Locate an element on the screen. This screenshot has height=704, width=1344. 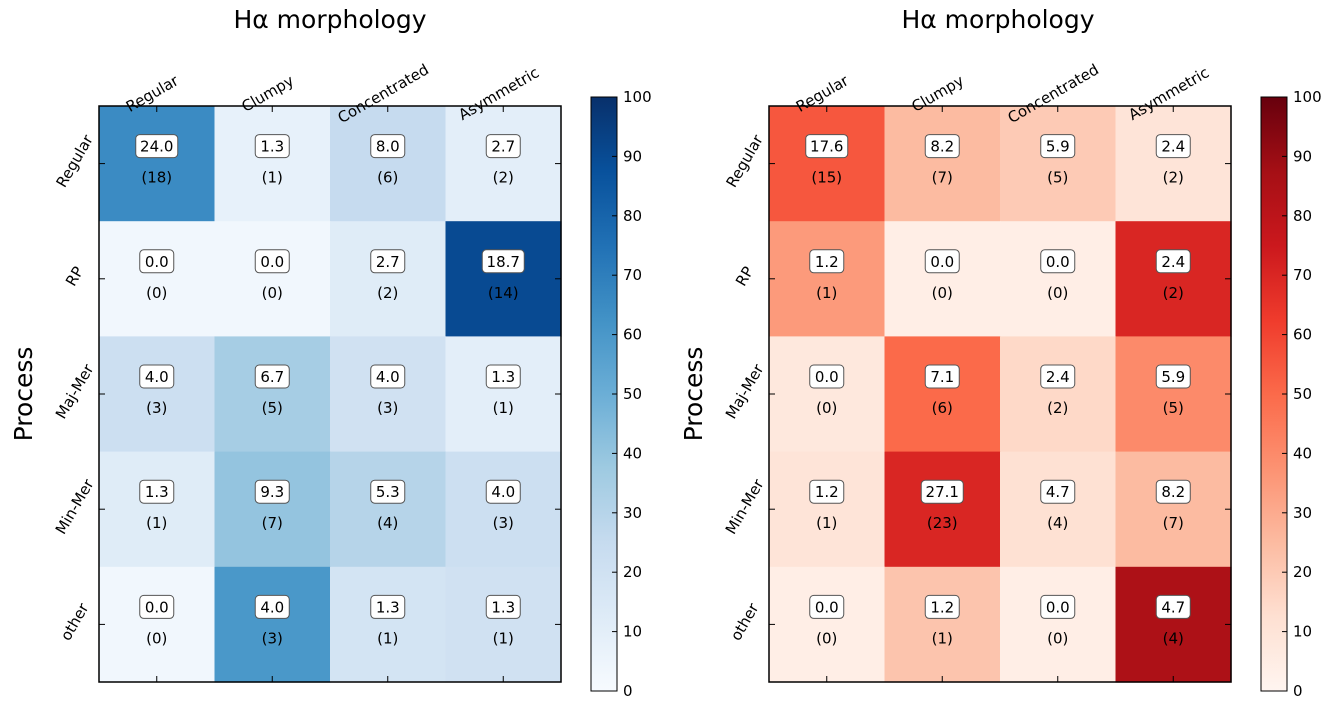
cell-count-label: (14) is located at coordinates (503, 293).